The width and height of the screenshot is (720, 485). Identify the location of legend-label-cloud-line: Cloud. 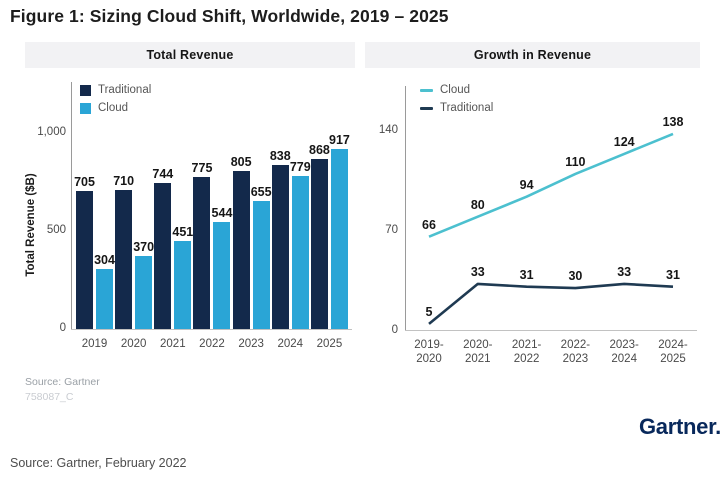
(455, 90).